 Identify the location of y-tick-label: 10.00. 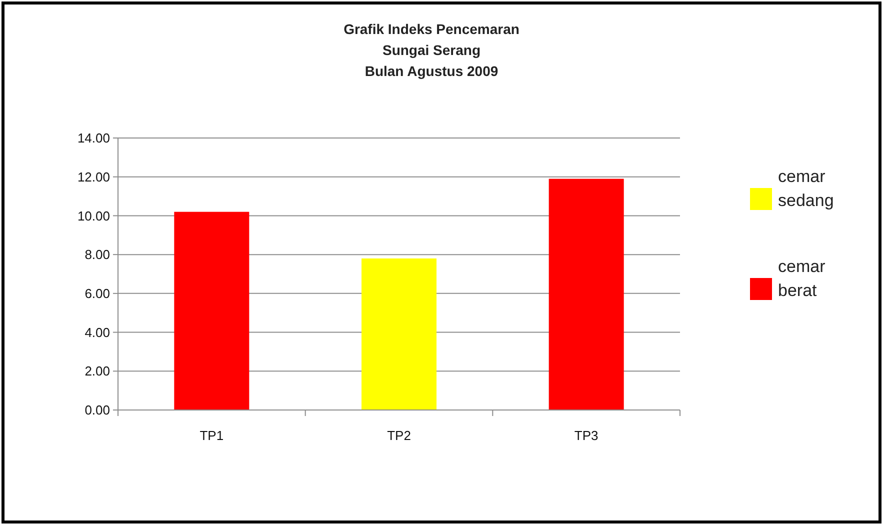
(93, 216).